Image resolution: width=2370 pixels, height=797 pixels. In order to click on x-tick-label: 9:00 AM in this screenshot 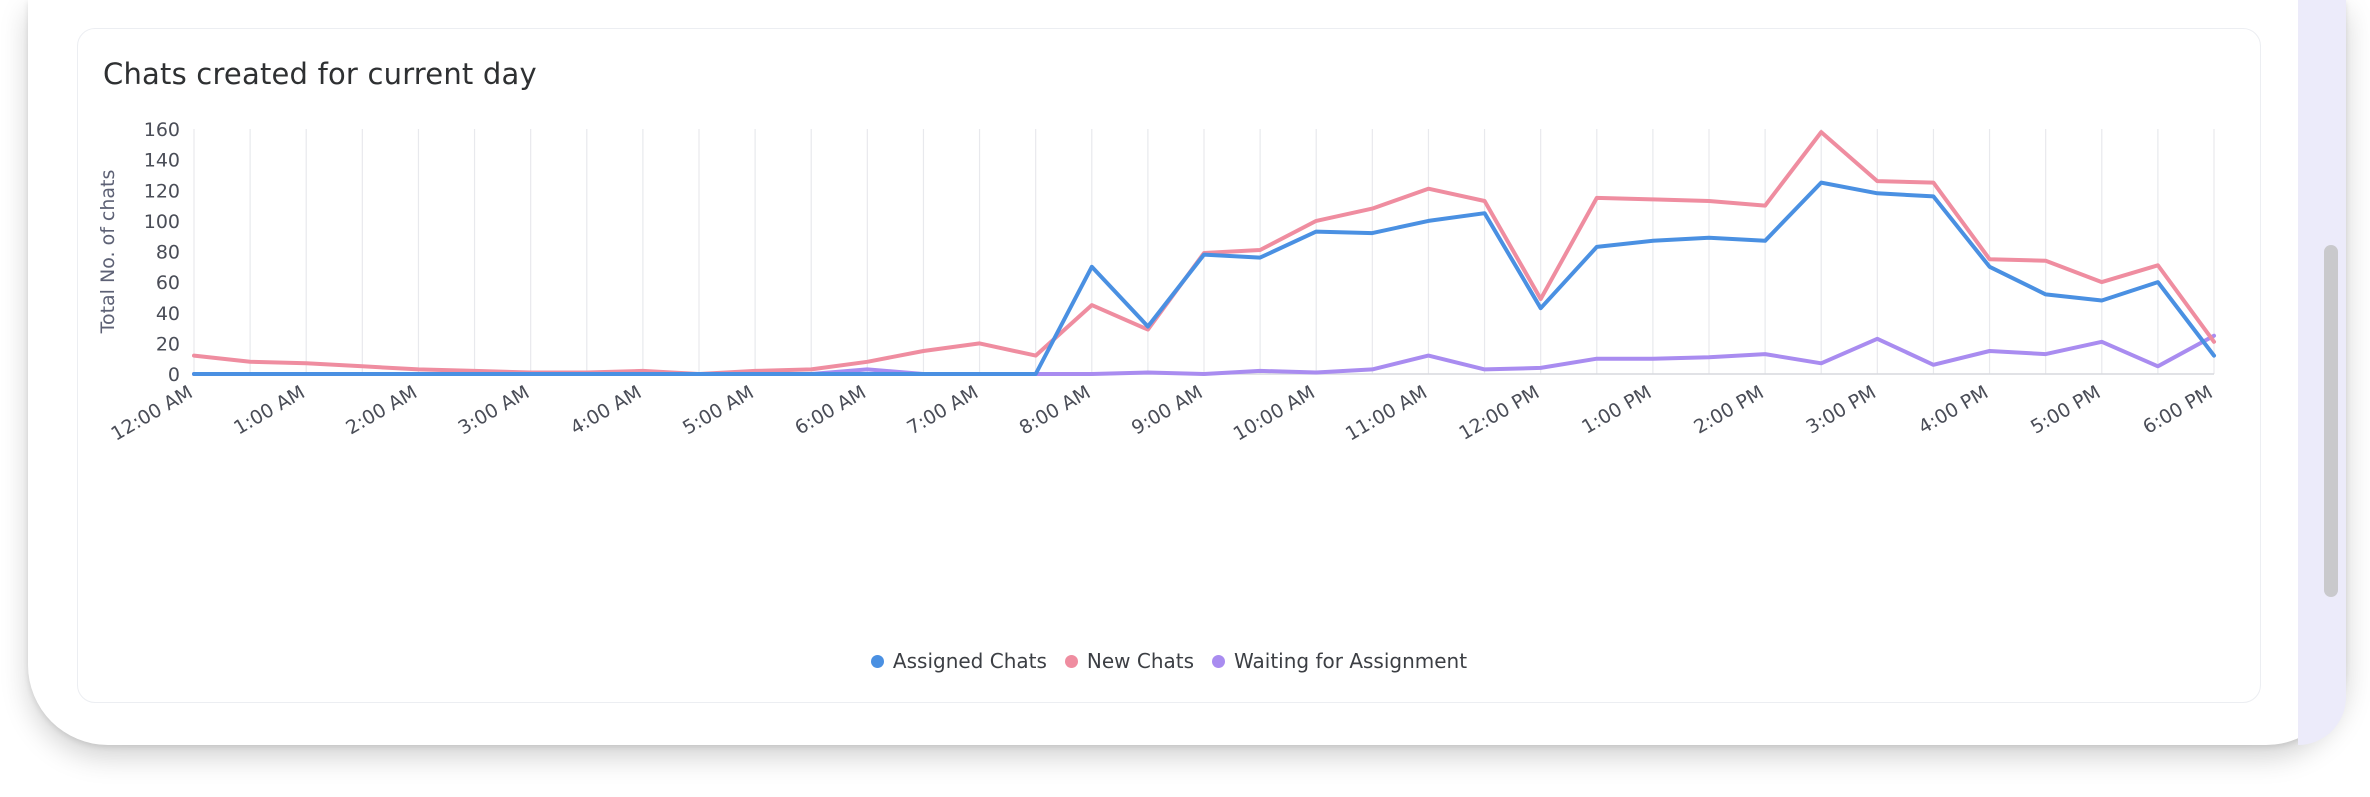, I will do `click(1167, 410)`.